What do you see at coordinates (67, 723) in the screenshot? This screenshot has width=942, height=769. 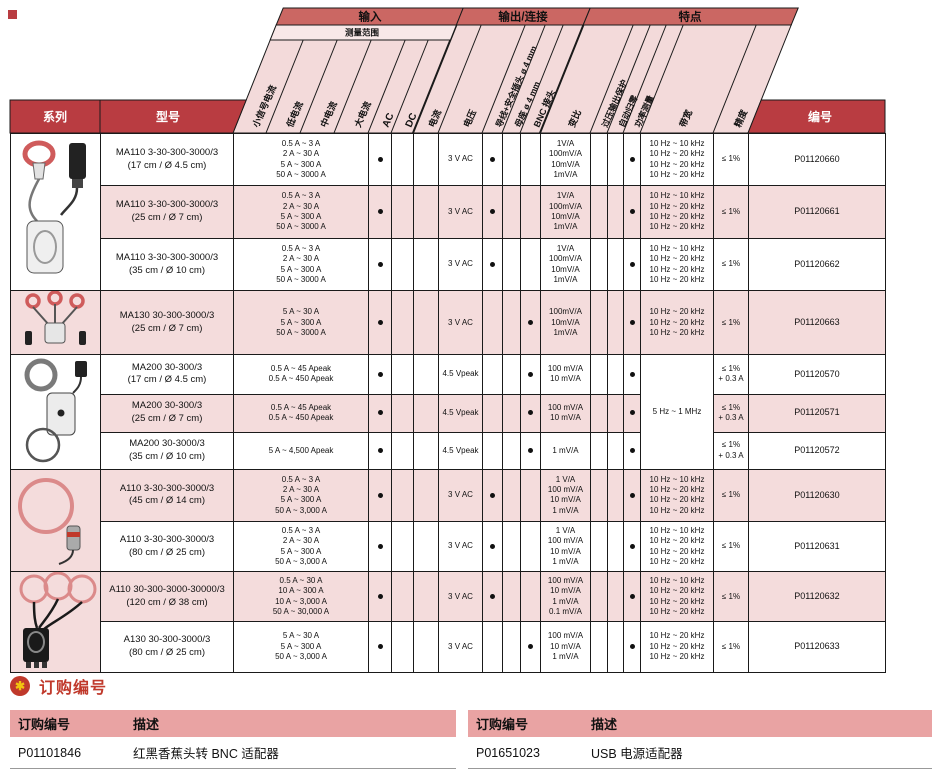 I see `order-code-header: 订购编号` at bounding box center [67, 723].